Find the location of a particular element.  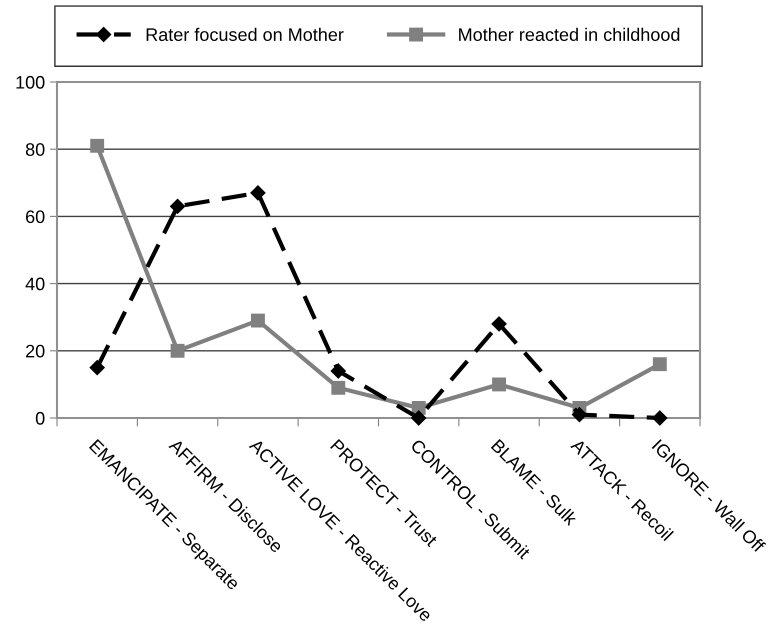

y-tick-label: 20 is located at coordinates (35, 351).